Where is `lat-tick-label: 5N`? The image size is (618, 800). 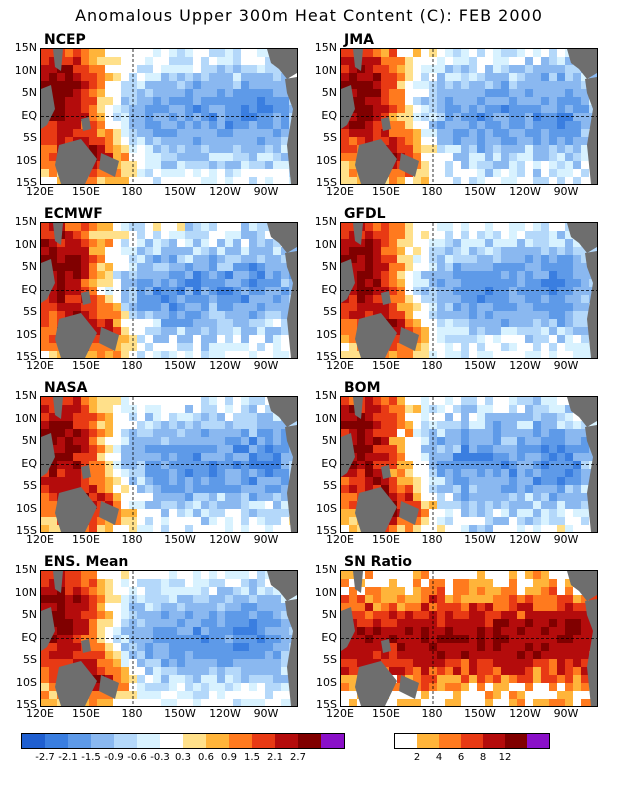 lat-tick-label: 5N is located at coordinates (329, 92).